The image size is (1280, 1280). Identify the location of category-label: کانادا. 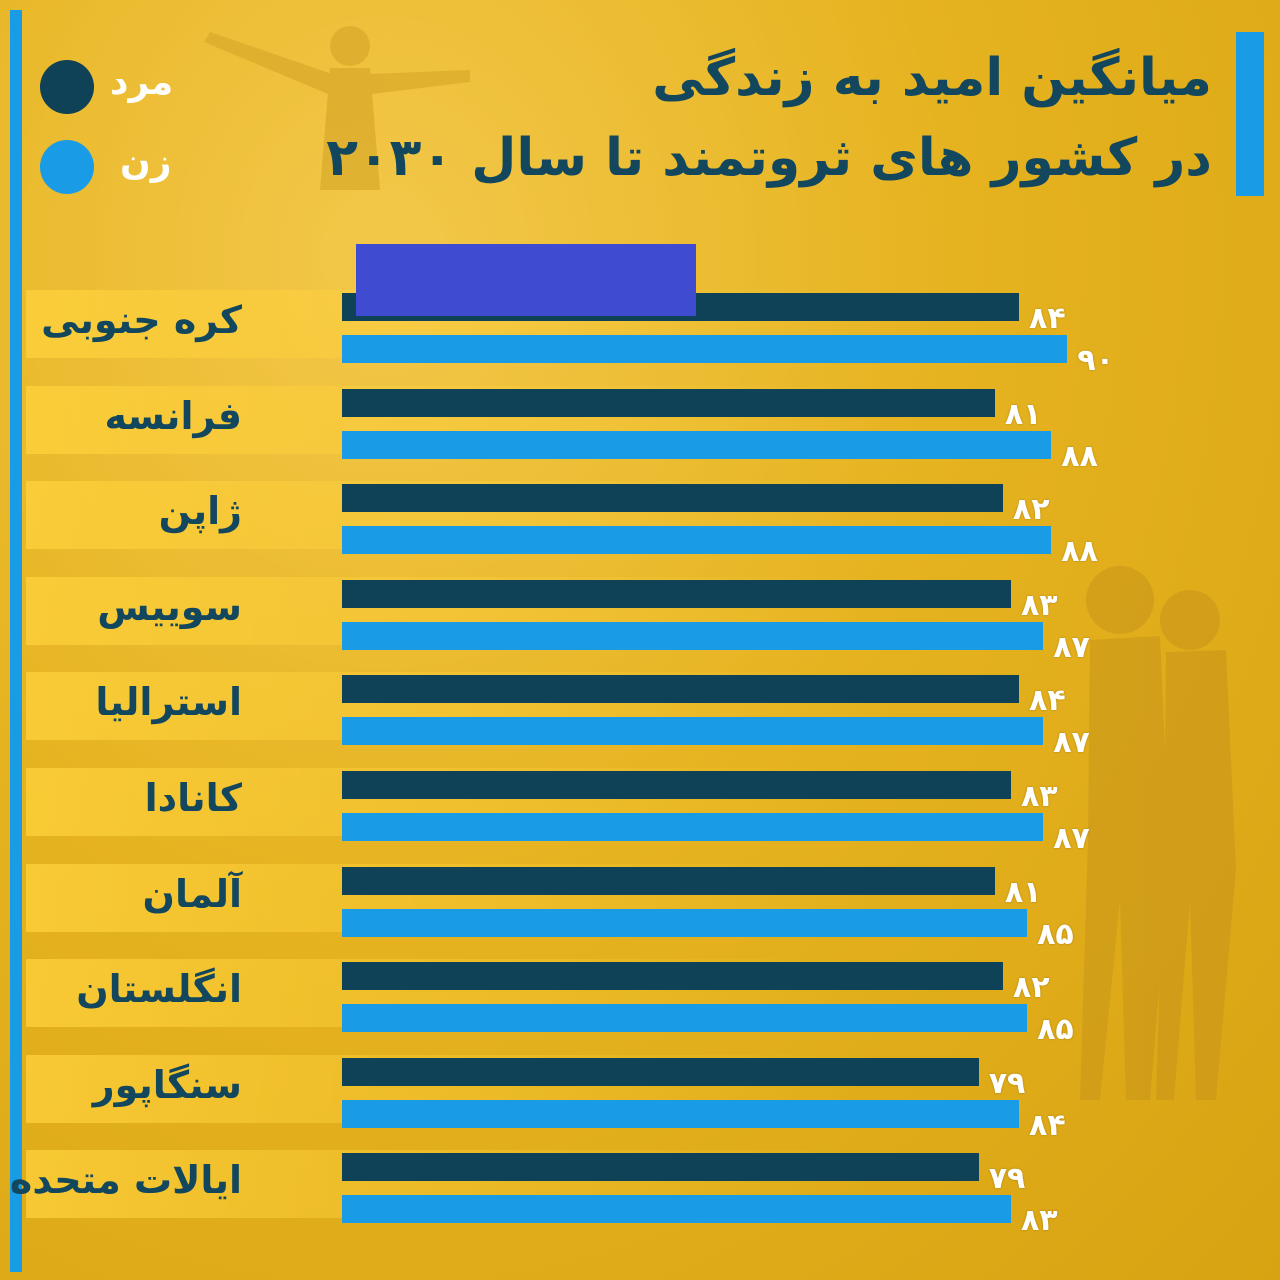
(193, 798).